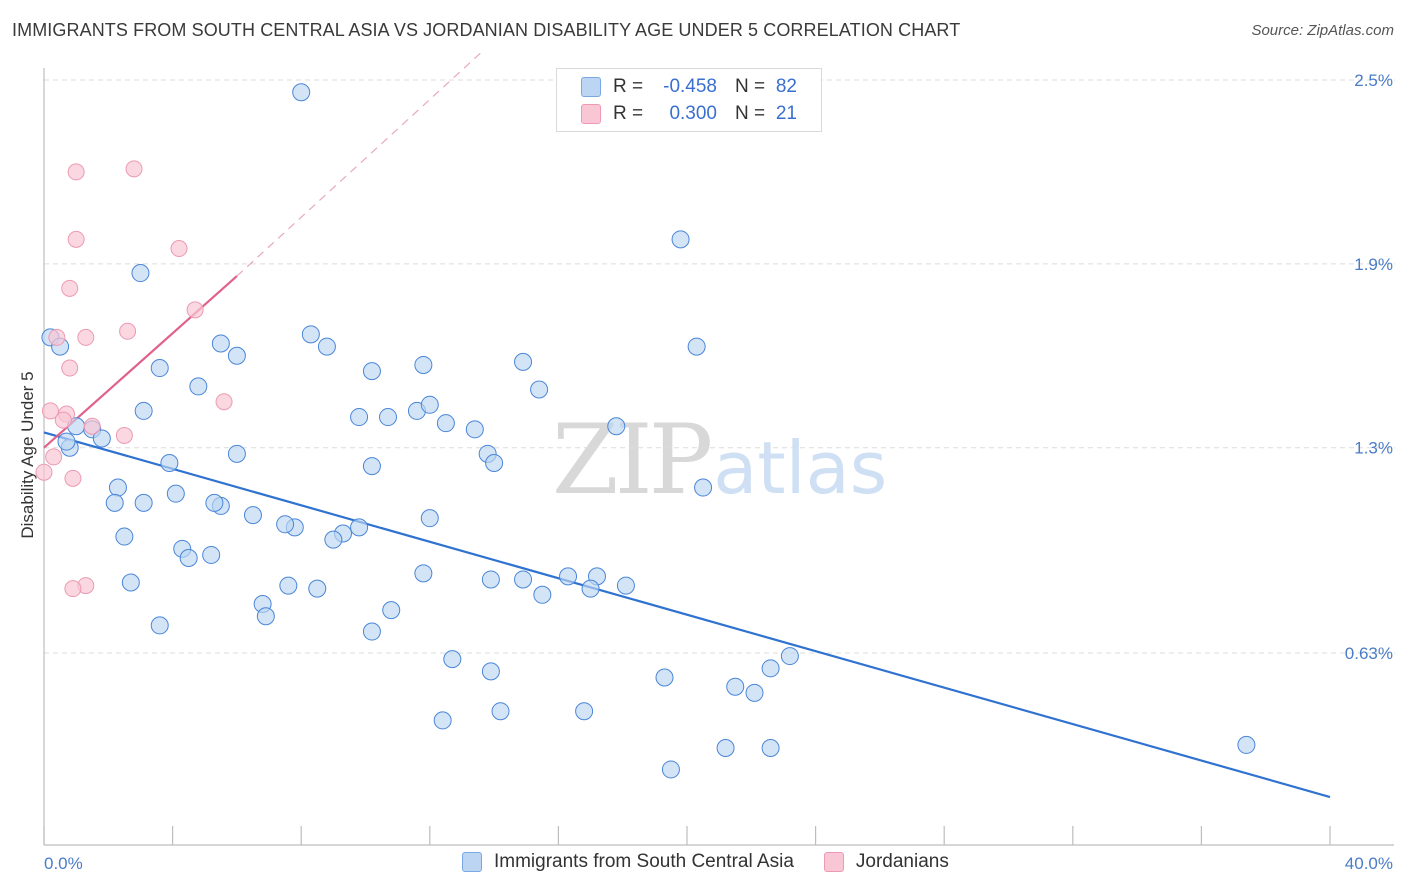 This screenshot has height=892, width=1406. Describe the element at coordinates (1373, 448) in the screenshot. I see `y-tick-label: 1.3%` at that location.